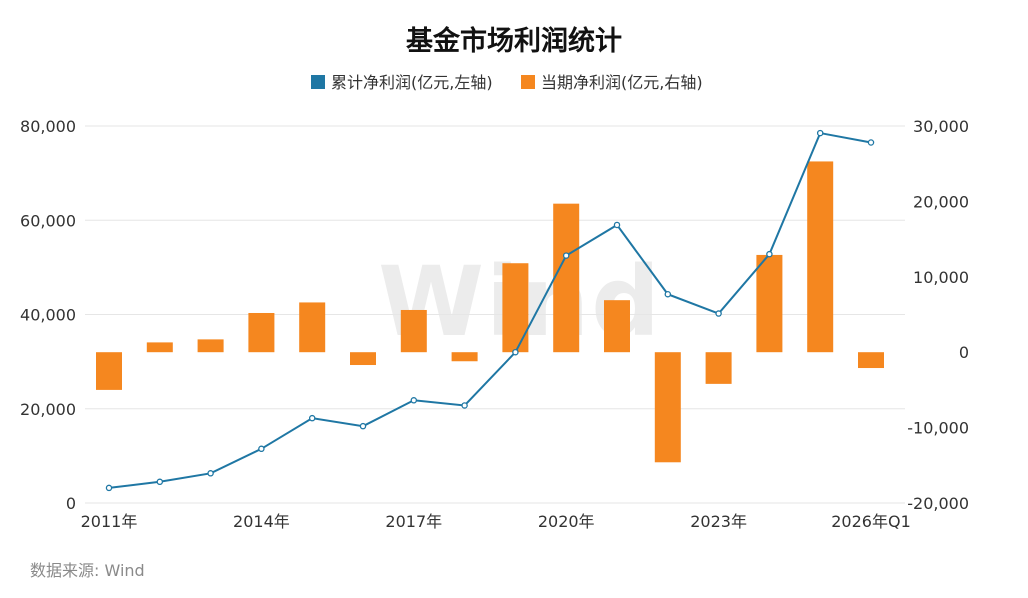  Describe the element at coordinates (413, 521) in the screenshot. I see `x-tick-label: 2017年` at that location.